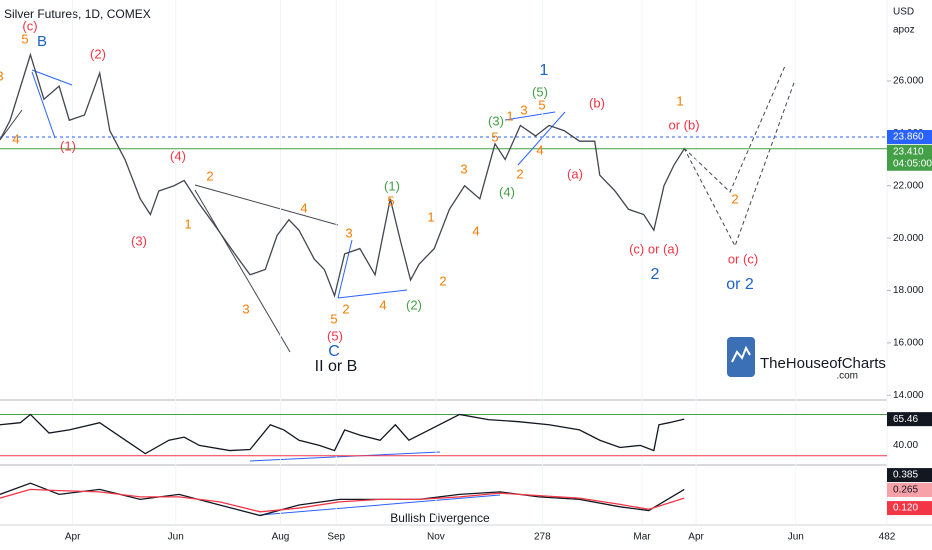 Image resolution: width=932 pixels, height=550 pixels. Describe the element at coordinates (29, 25) in the screenshot. I see `wave-label: (c)` at that location.